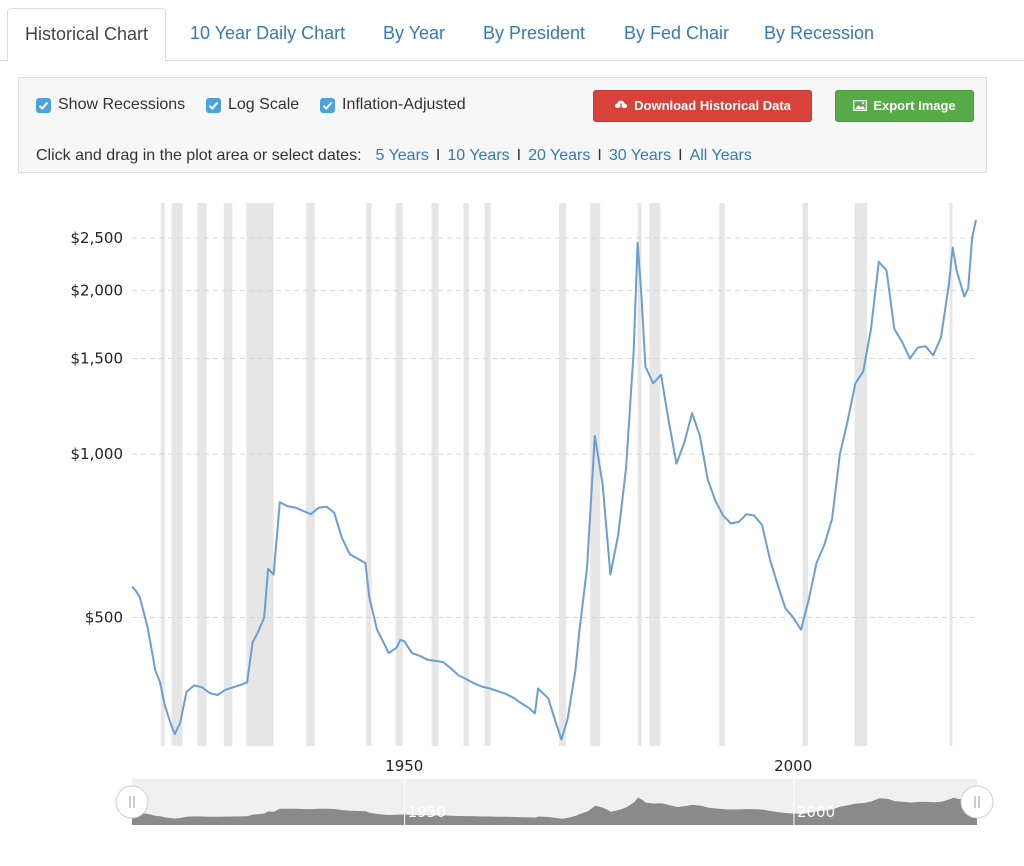 The image size is (1024, 866). I want to click on show-recessions-label: Show Recessions, so click(122, 104).